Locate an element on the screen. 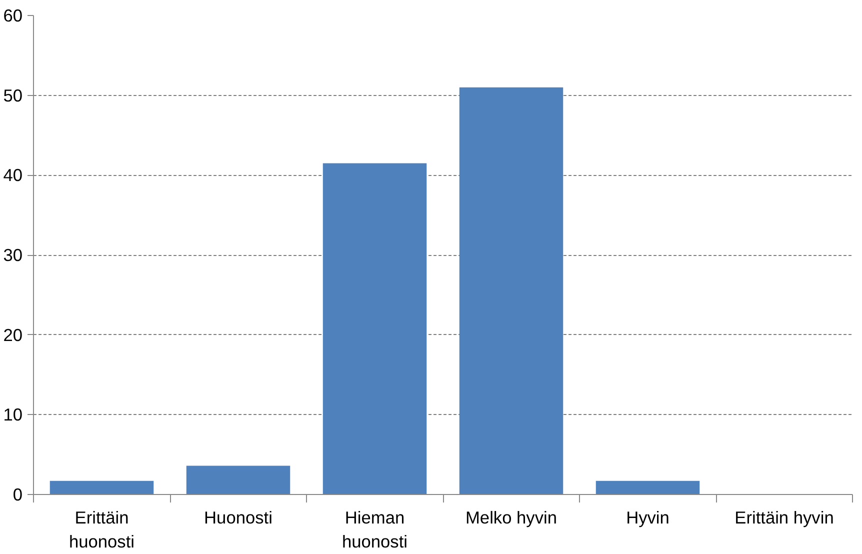 This screenshot has height=554, width=862. x-tick-label: Erittäin huonosti is located at coordinates (101, 530).